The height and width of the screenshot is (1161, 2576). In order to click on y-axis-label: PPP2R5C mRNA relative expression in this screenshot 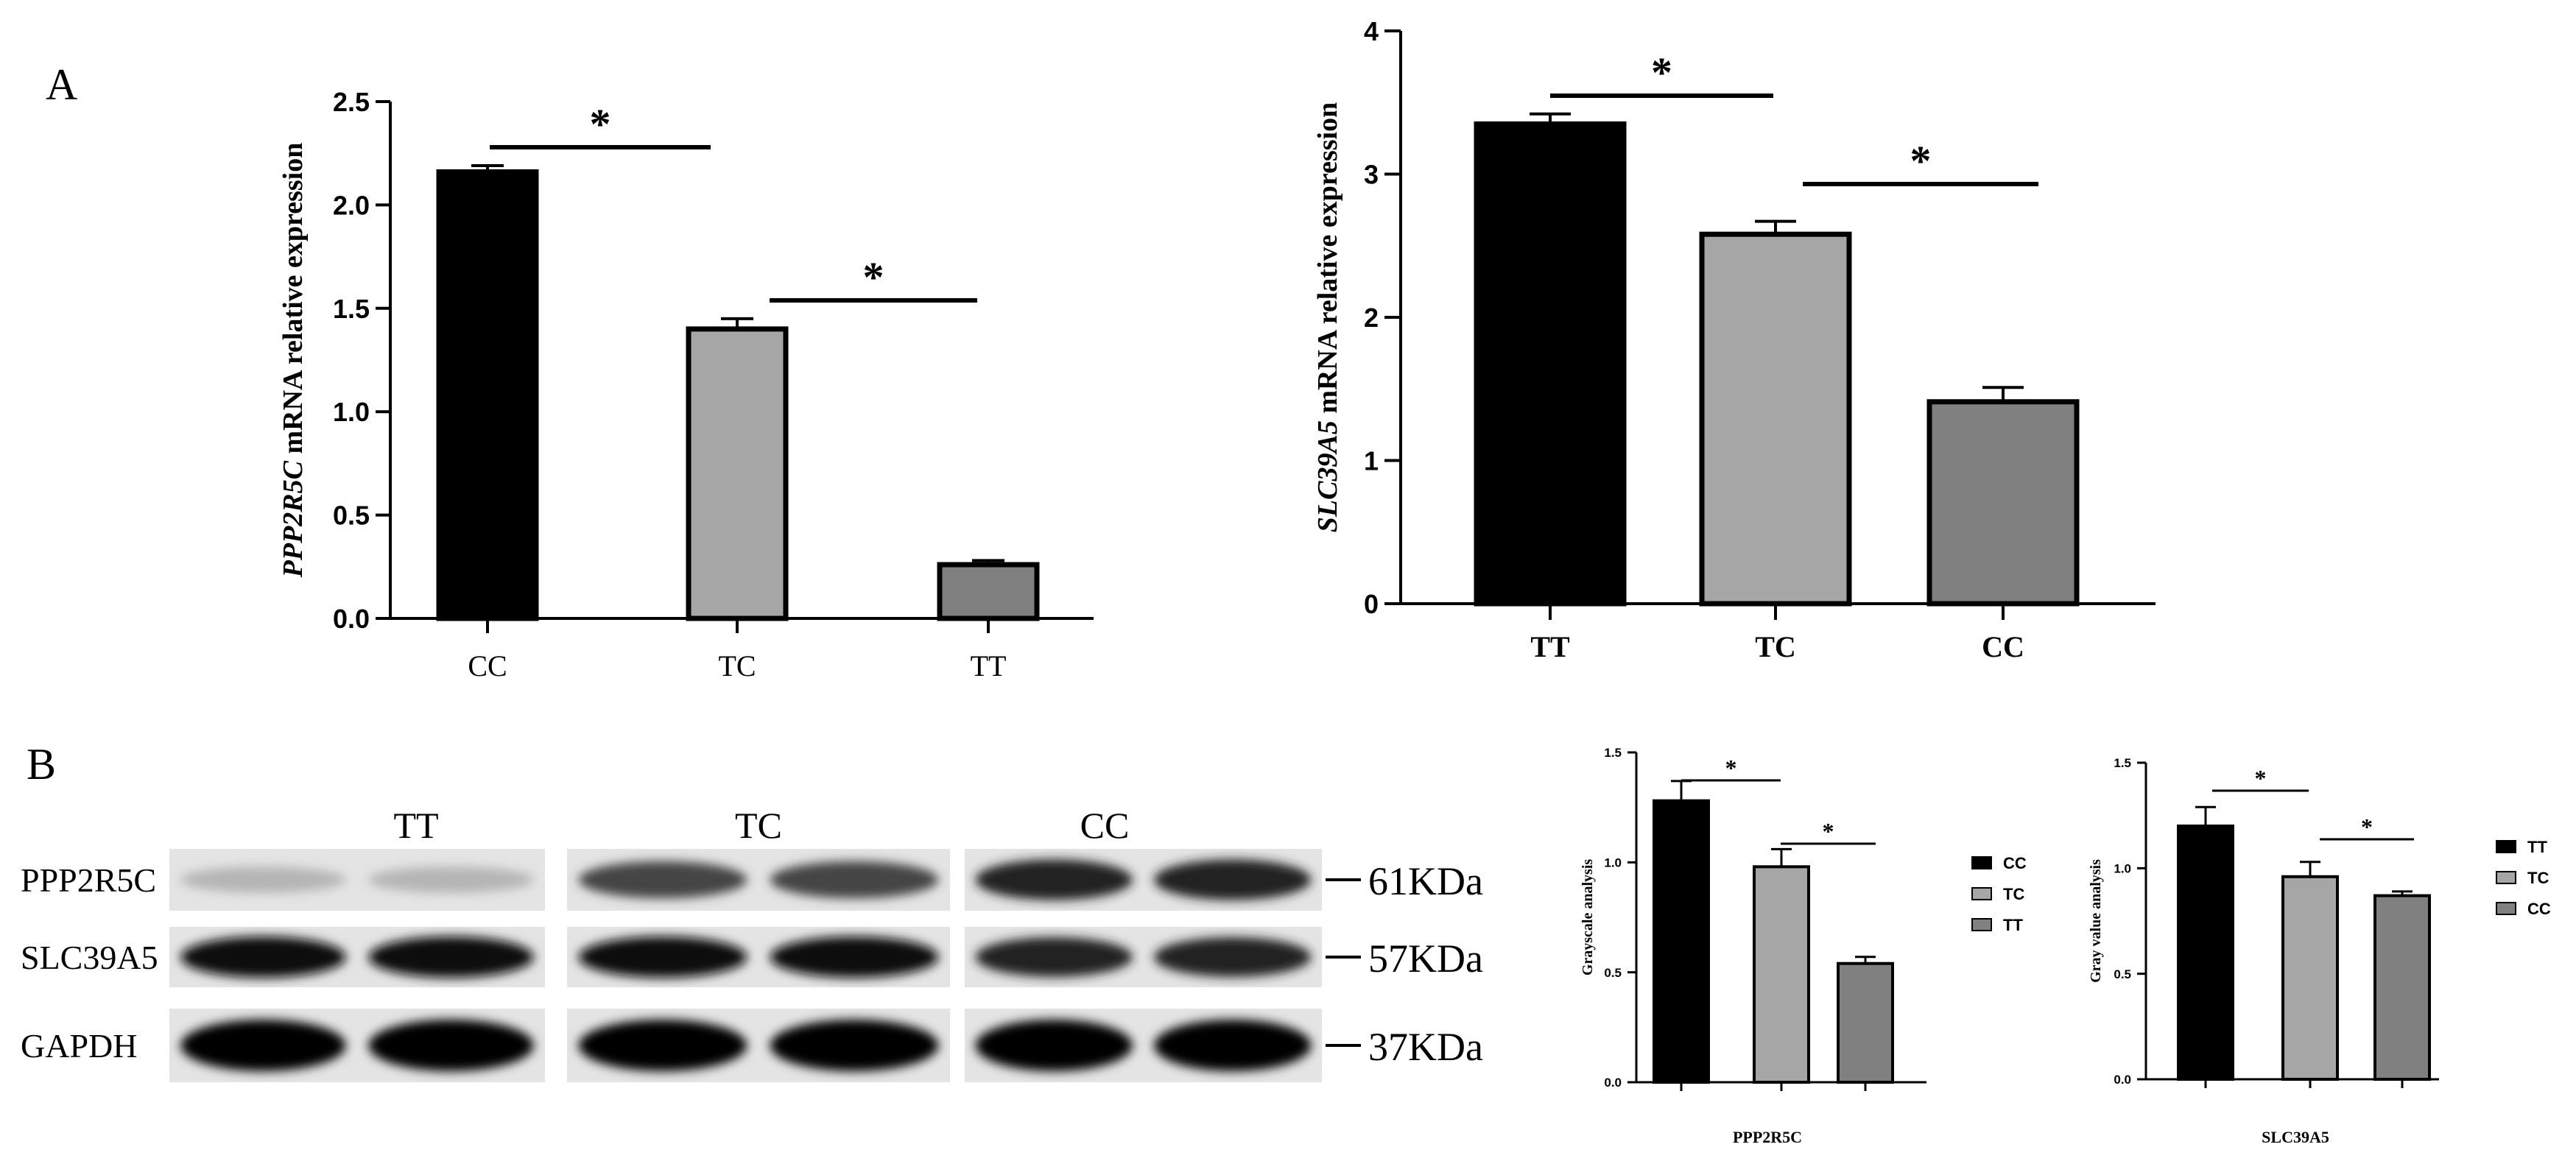, I will do `click(293, 361)`.